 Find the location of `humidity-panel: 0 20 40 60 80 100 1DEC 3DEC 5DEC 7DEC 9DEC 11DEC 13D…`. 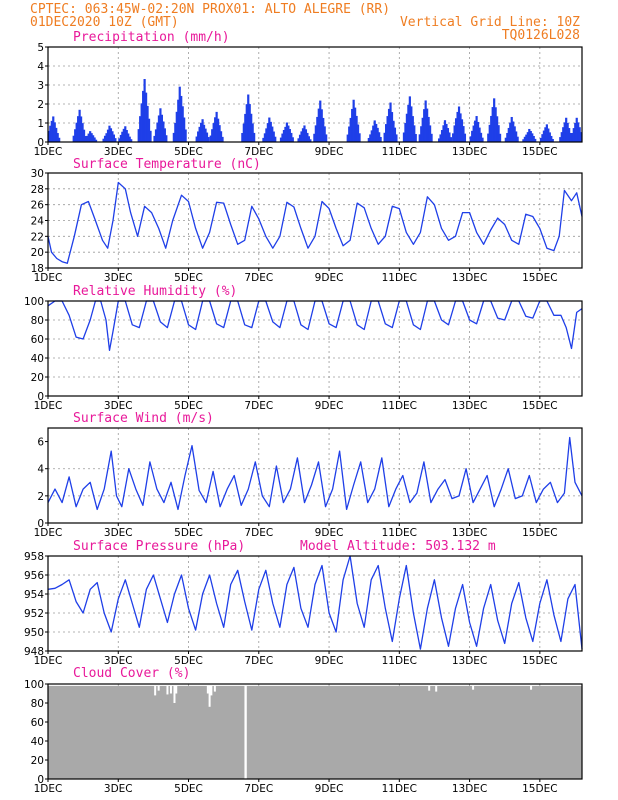

humidity-panel: 0 20 40 60 80 100 1DEC 3DEC 5DEC 7DEC 9DEC 11DEC 13D… is located at coordinates (303, 348).